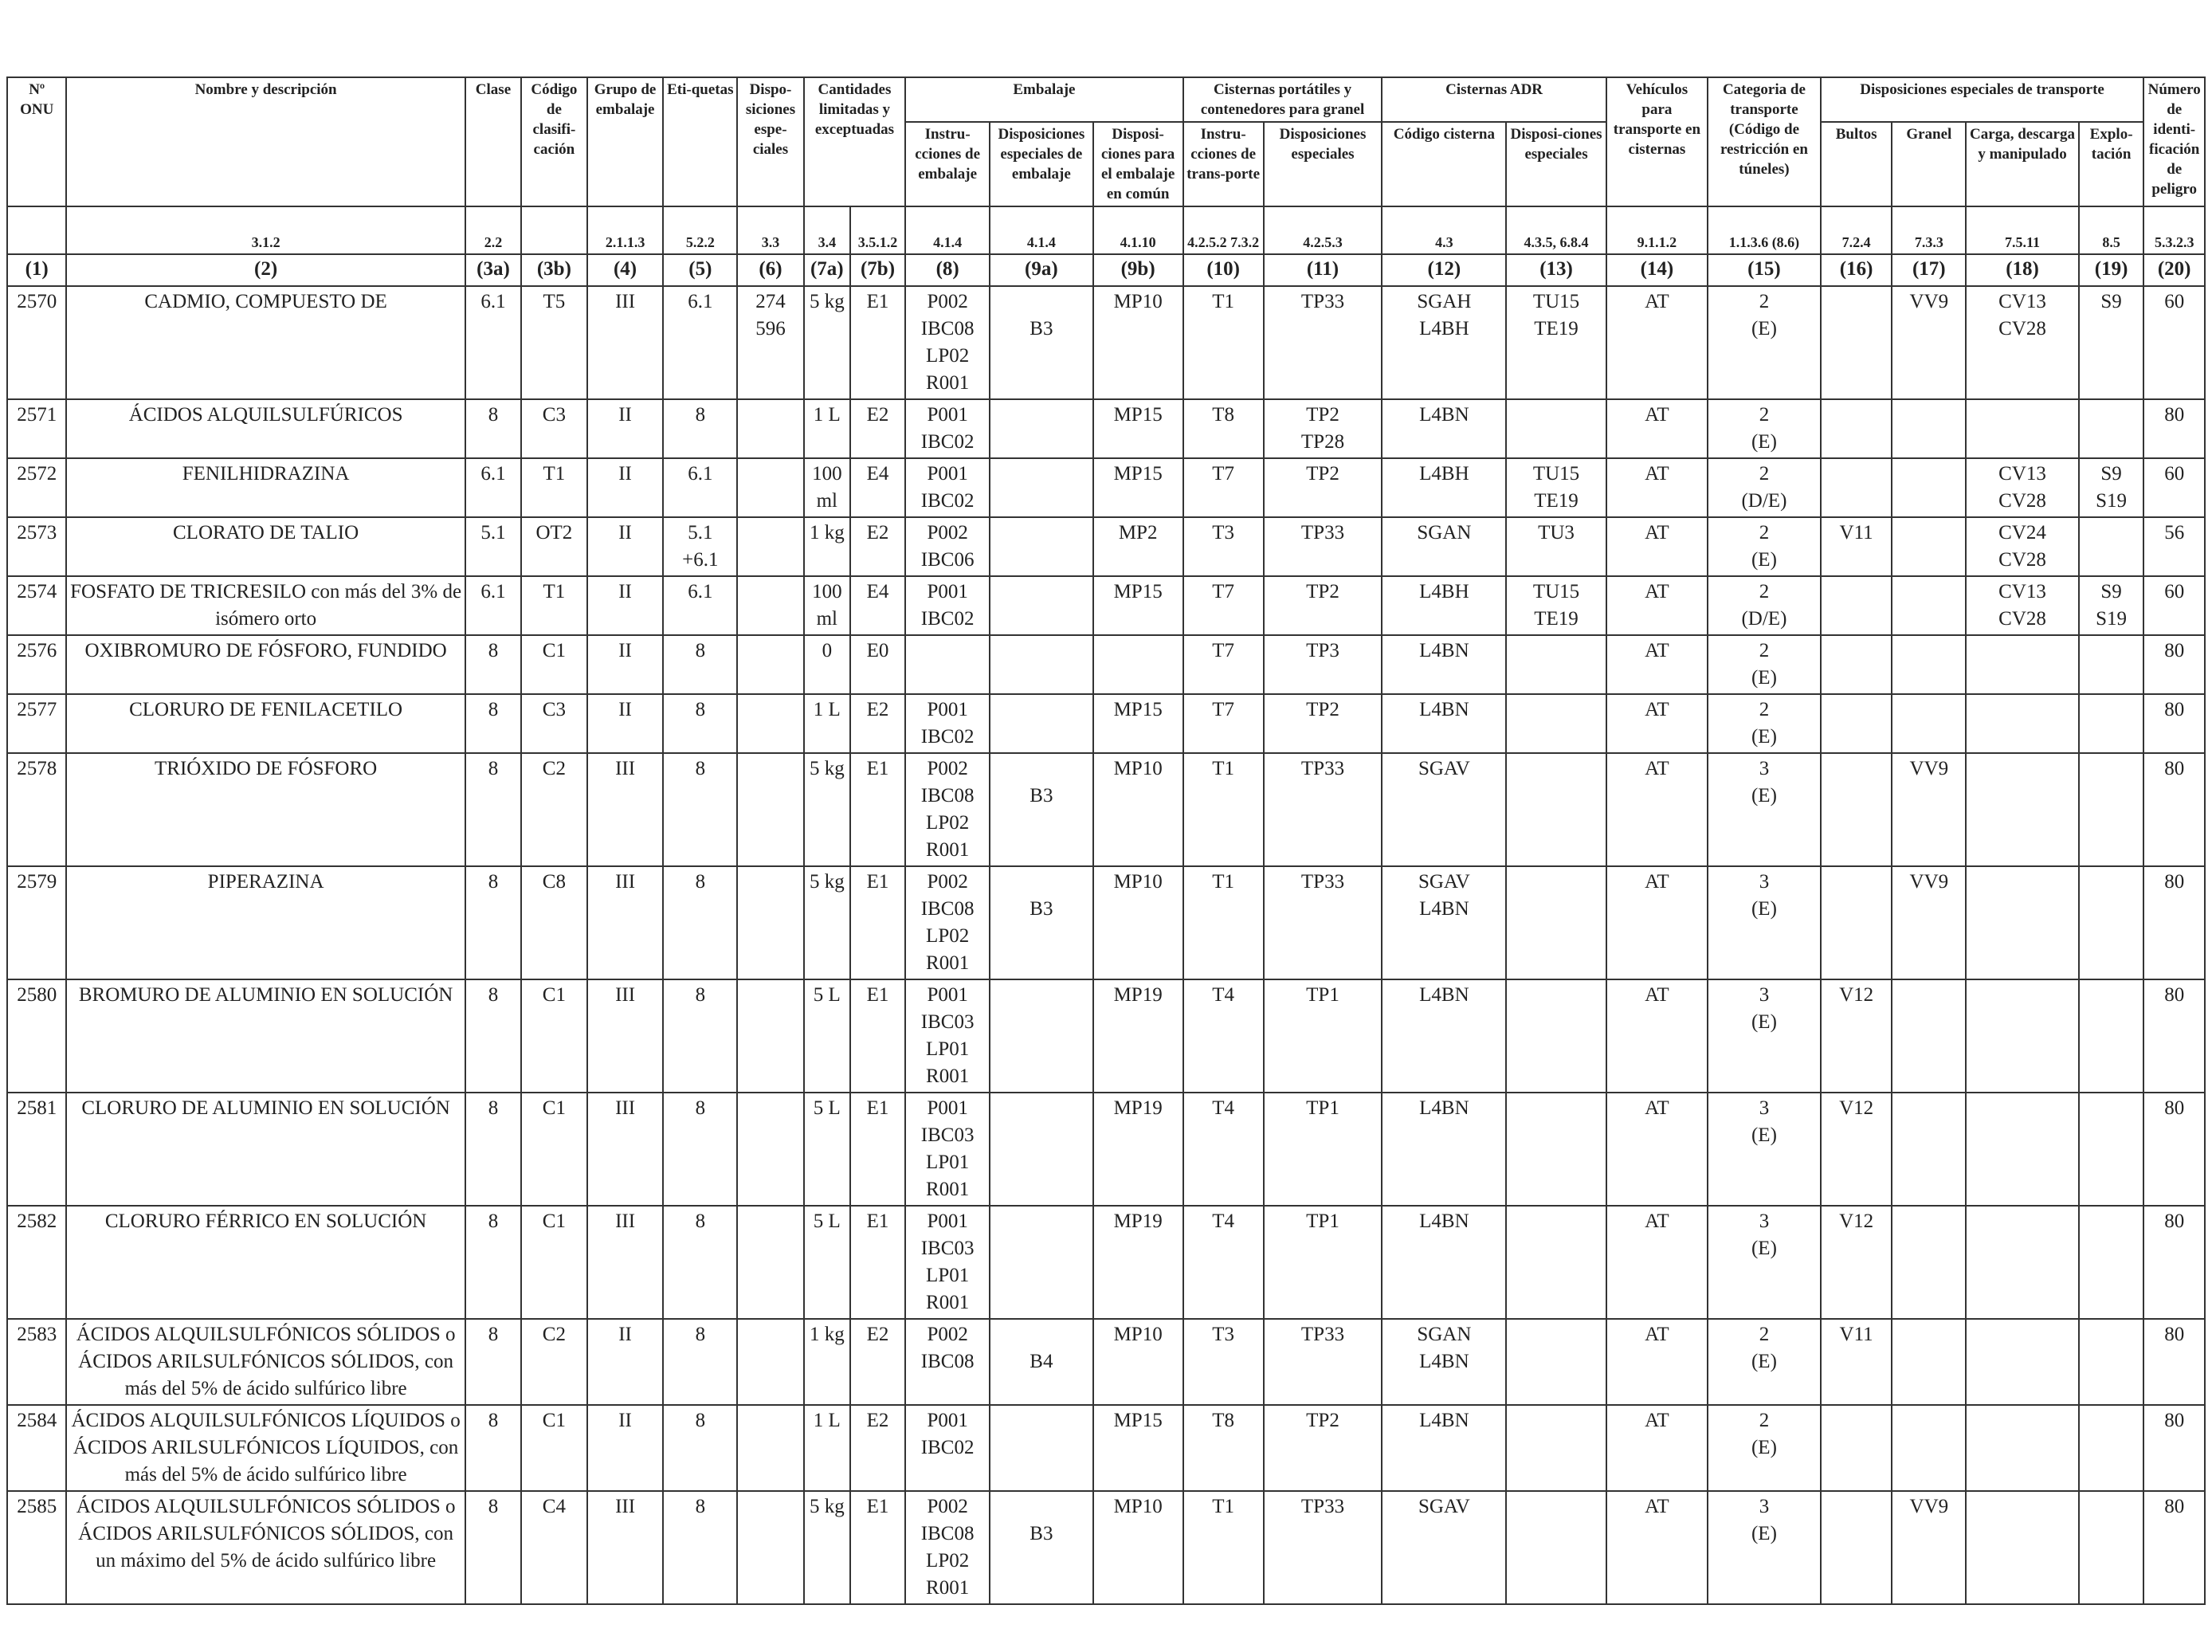 Image resolution: width=2212 pixels, height=1652 pixels. I want to click on cell-line: PIPERAZINA, so click(266, 882).